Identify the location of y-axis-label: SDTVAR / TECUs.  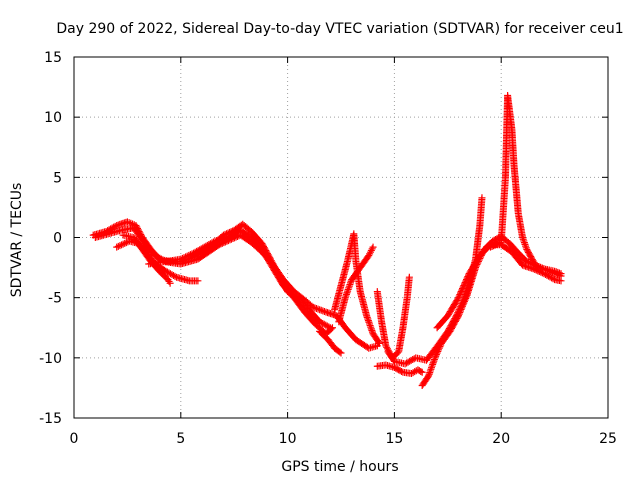
(17, 240).